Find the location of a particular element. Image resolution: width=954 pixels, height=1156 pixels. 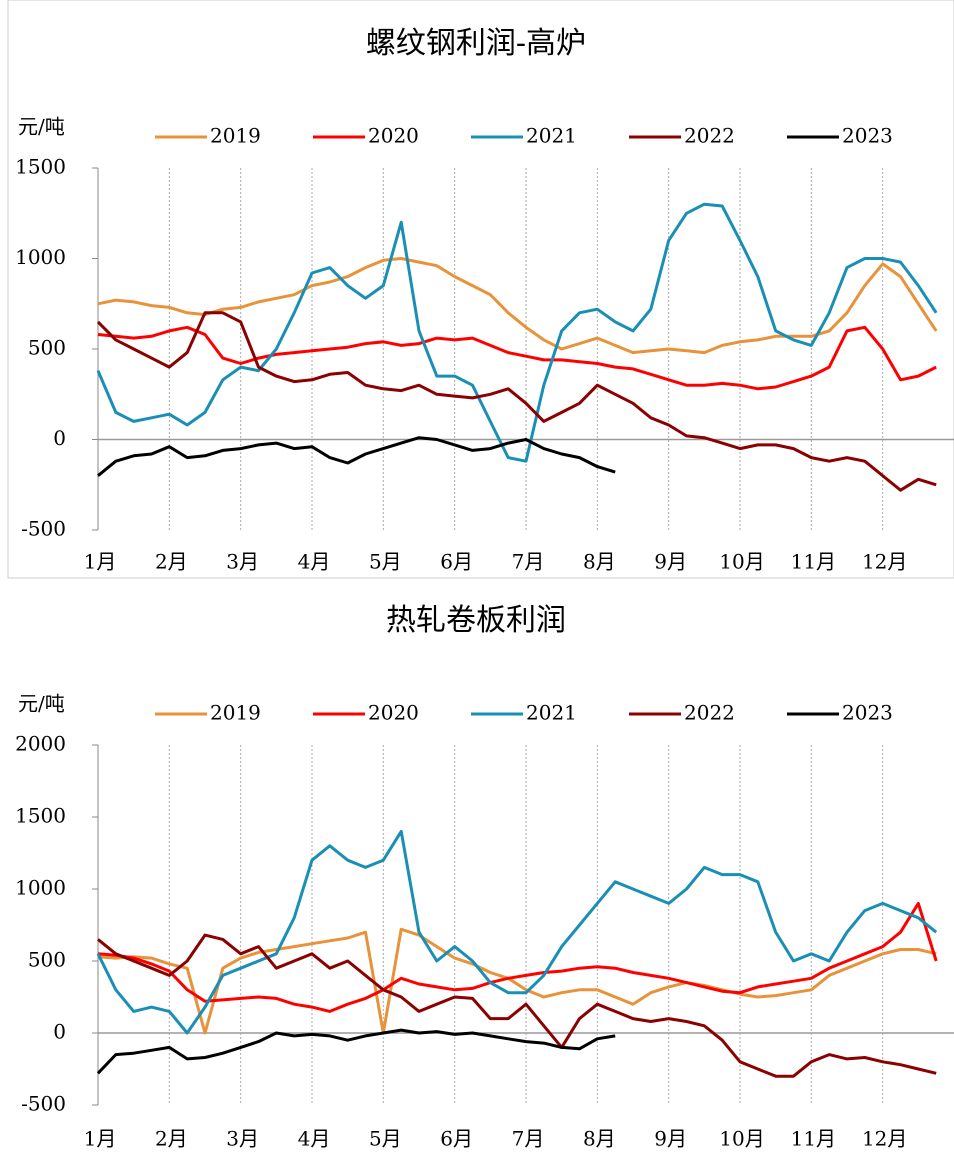

y-tick-label: 2000 is located at coordinates (40, 744).